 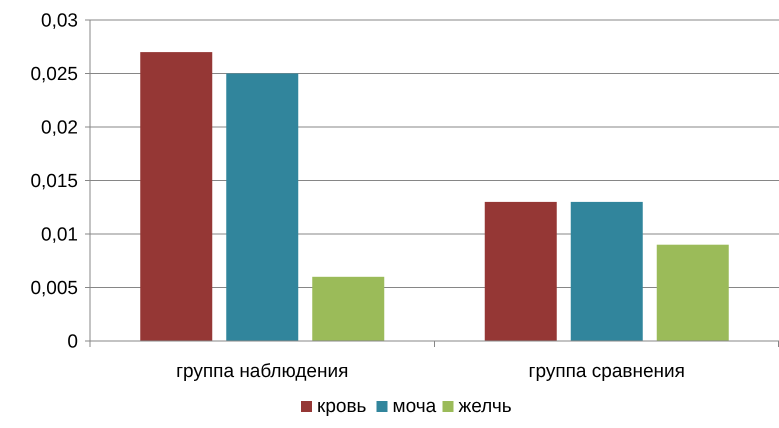 I want to click on legend-label: моча, so click(x=414, y=406).